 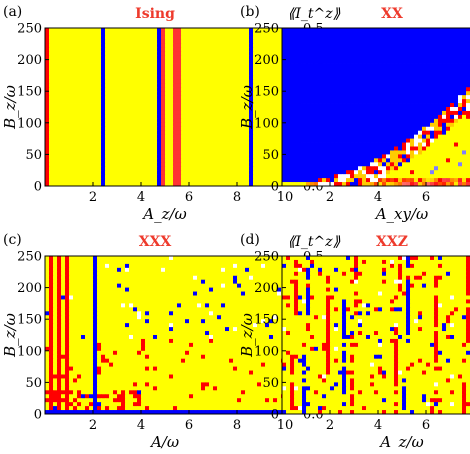 I want to click on x-tick-label: 10, so click(x=285, y=197).